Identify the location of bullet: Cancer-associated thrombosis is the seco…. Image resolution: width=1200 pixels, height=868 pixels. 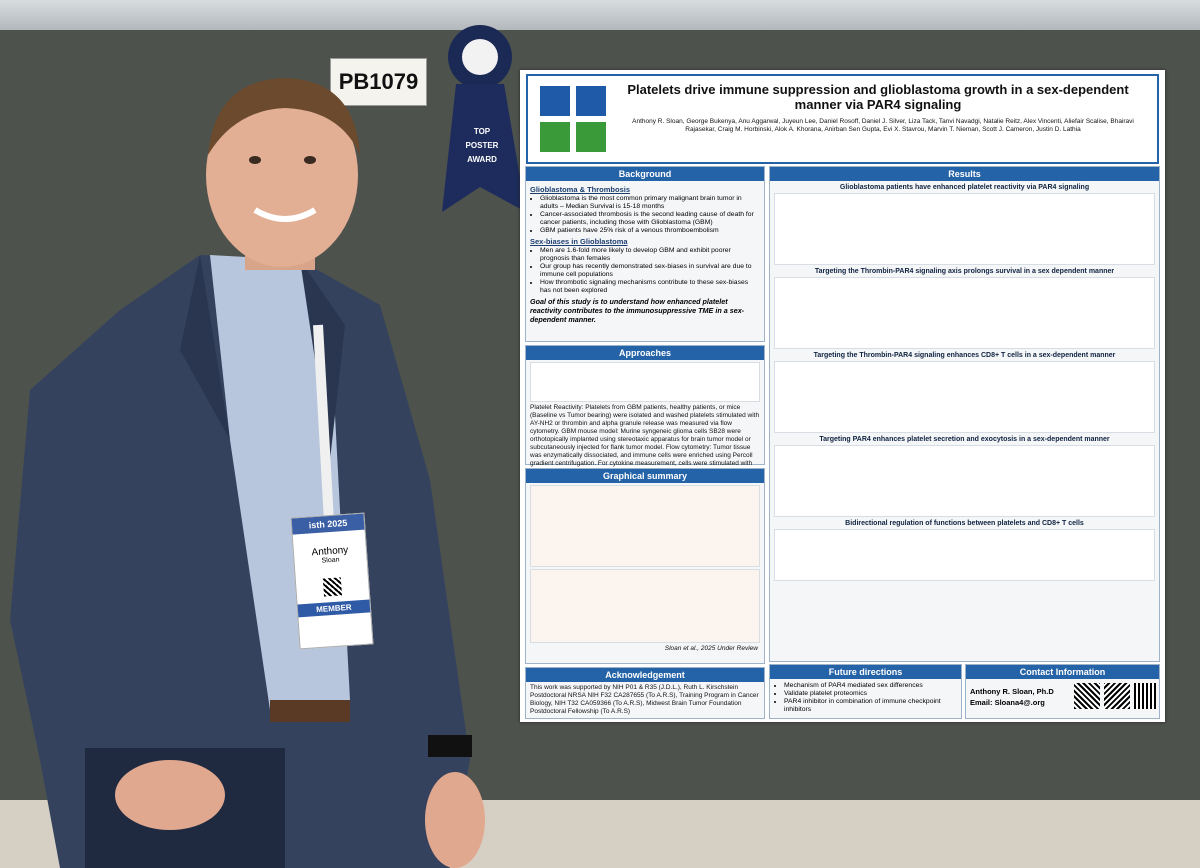
(650, 219).